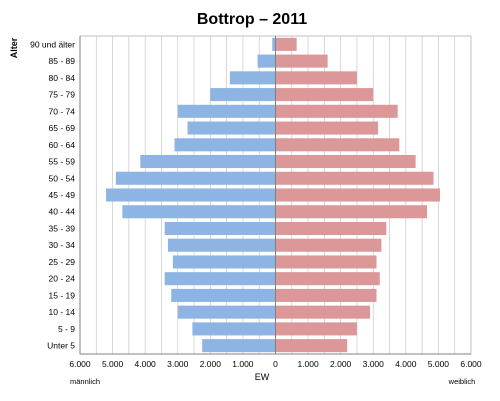 This screenshot has width=500, height=401. What do you see at coordinates (62, 228) in the screenshot?
I see `category-label: 35 - 39` at bounding box center [62, 228].